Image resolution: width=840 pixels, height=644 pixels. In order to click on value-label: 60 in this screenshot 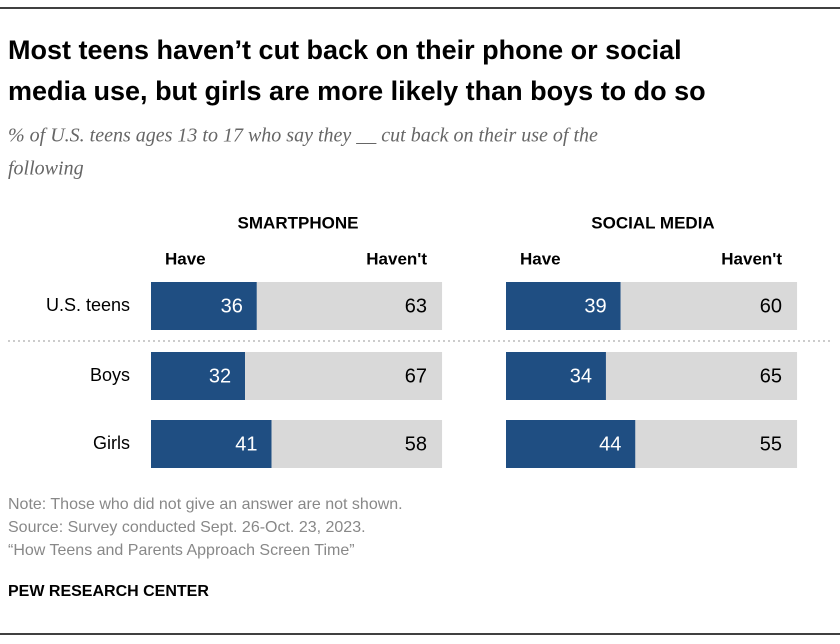, I will do `click(771, 306)`.